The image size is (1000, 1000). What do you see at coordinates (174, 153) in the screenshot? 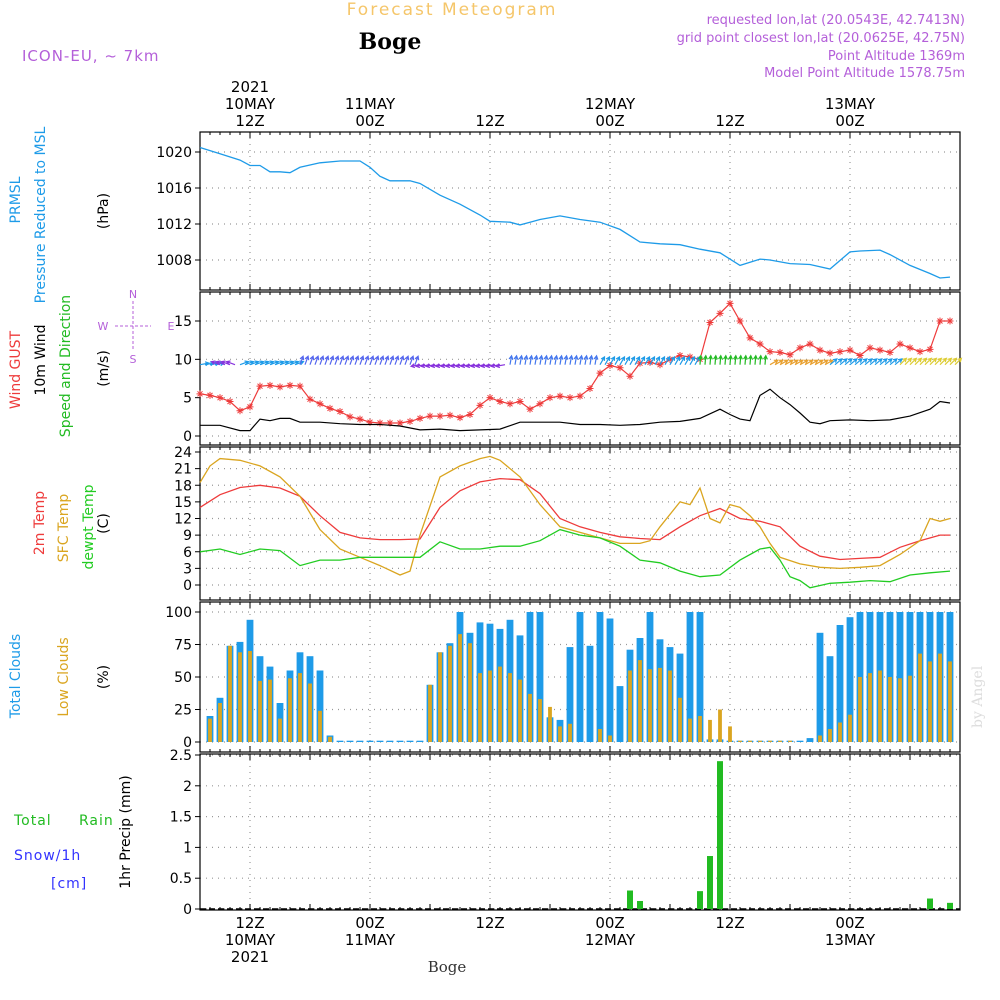
I see `y-tick-label: 1020` at bounding box center [174, 153].